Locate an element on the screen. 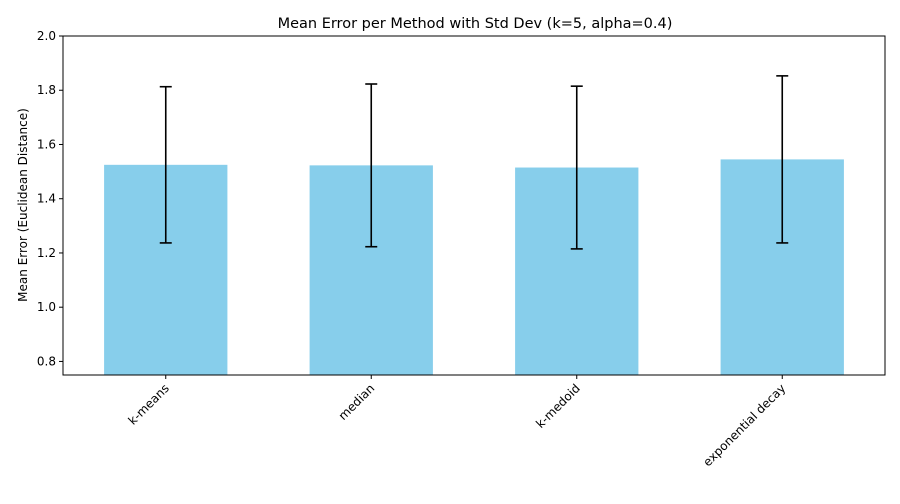  y-tick-label: 1.6 is located at coordinates (46, 144).